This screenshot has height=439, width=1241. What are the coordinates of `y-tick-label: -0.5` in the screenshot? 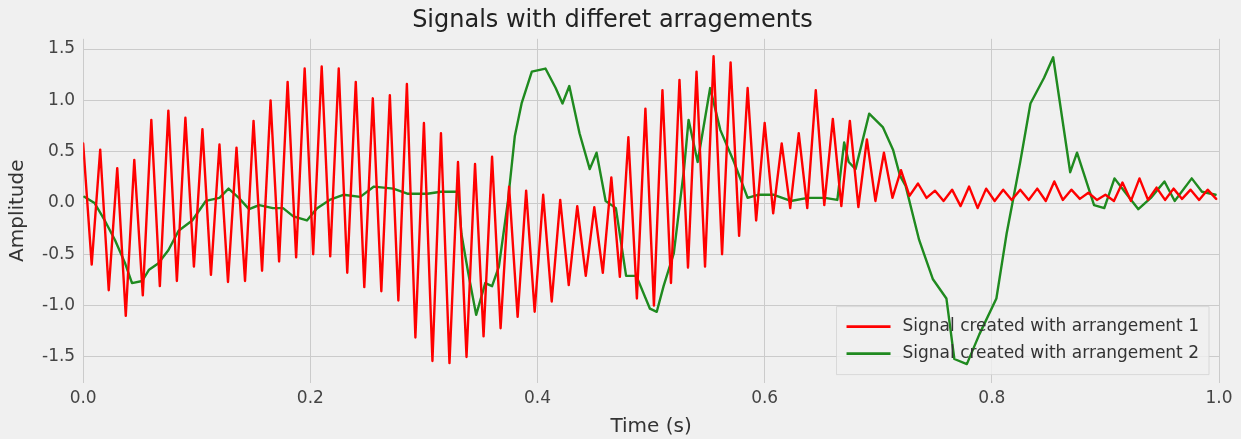 It's located at (59, 252).